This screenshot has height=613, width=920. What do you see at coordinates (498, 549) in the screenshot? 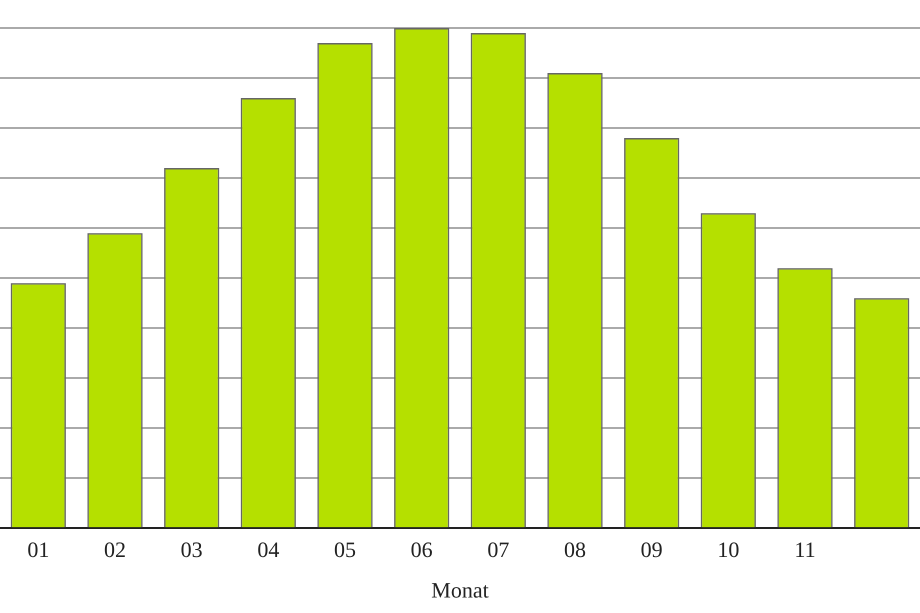
I see `x-tick-label: 07` at bounding box center [498, 549].